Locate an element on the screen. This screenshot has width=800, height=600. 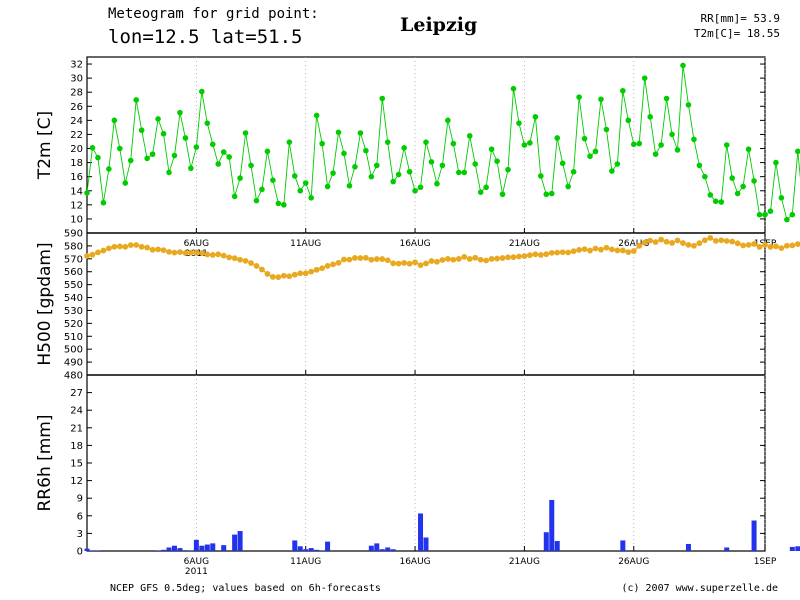
y-tick-label: 26 is located at coordinates (76, 107).